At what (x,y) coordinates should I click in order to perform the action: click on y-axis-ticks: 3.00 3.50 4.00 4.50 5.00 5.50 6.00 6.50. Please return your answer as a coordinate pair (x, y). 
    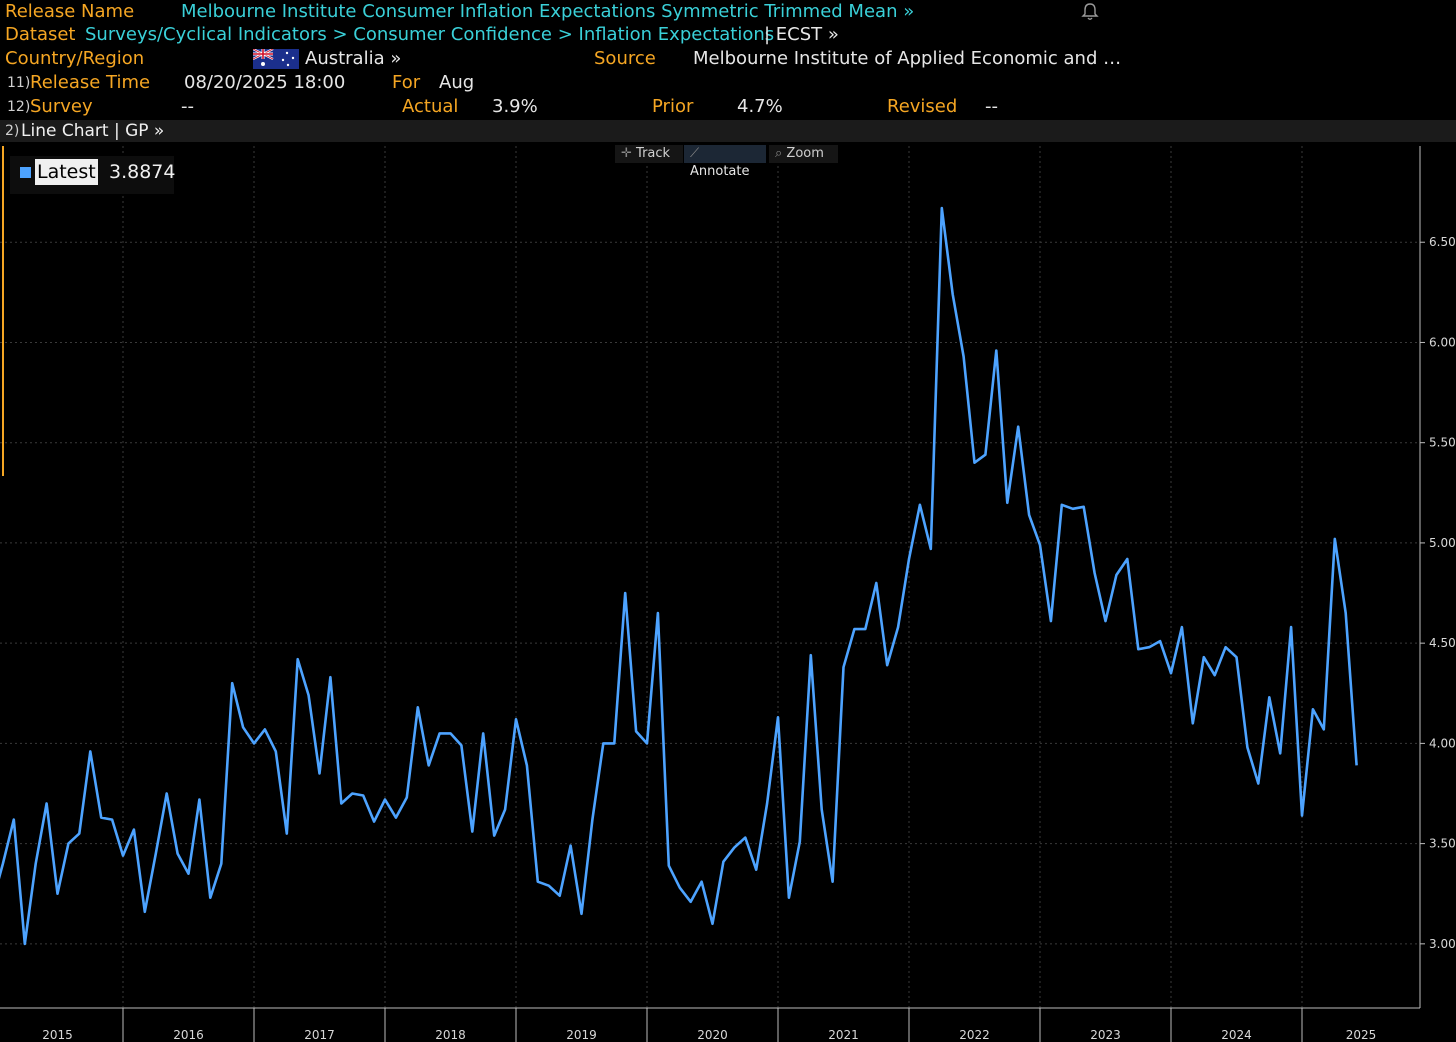
    Looking at the image, I should click on (1438, 593).